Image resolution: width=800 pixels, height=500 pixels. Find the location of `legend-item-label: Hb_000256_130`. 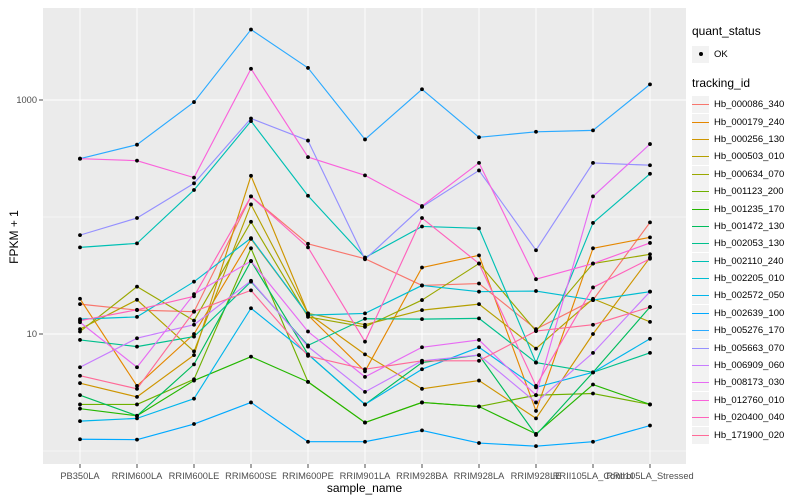

legend-item-label: Hb_000256_130 is located at coordinates (749, 139).